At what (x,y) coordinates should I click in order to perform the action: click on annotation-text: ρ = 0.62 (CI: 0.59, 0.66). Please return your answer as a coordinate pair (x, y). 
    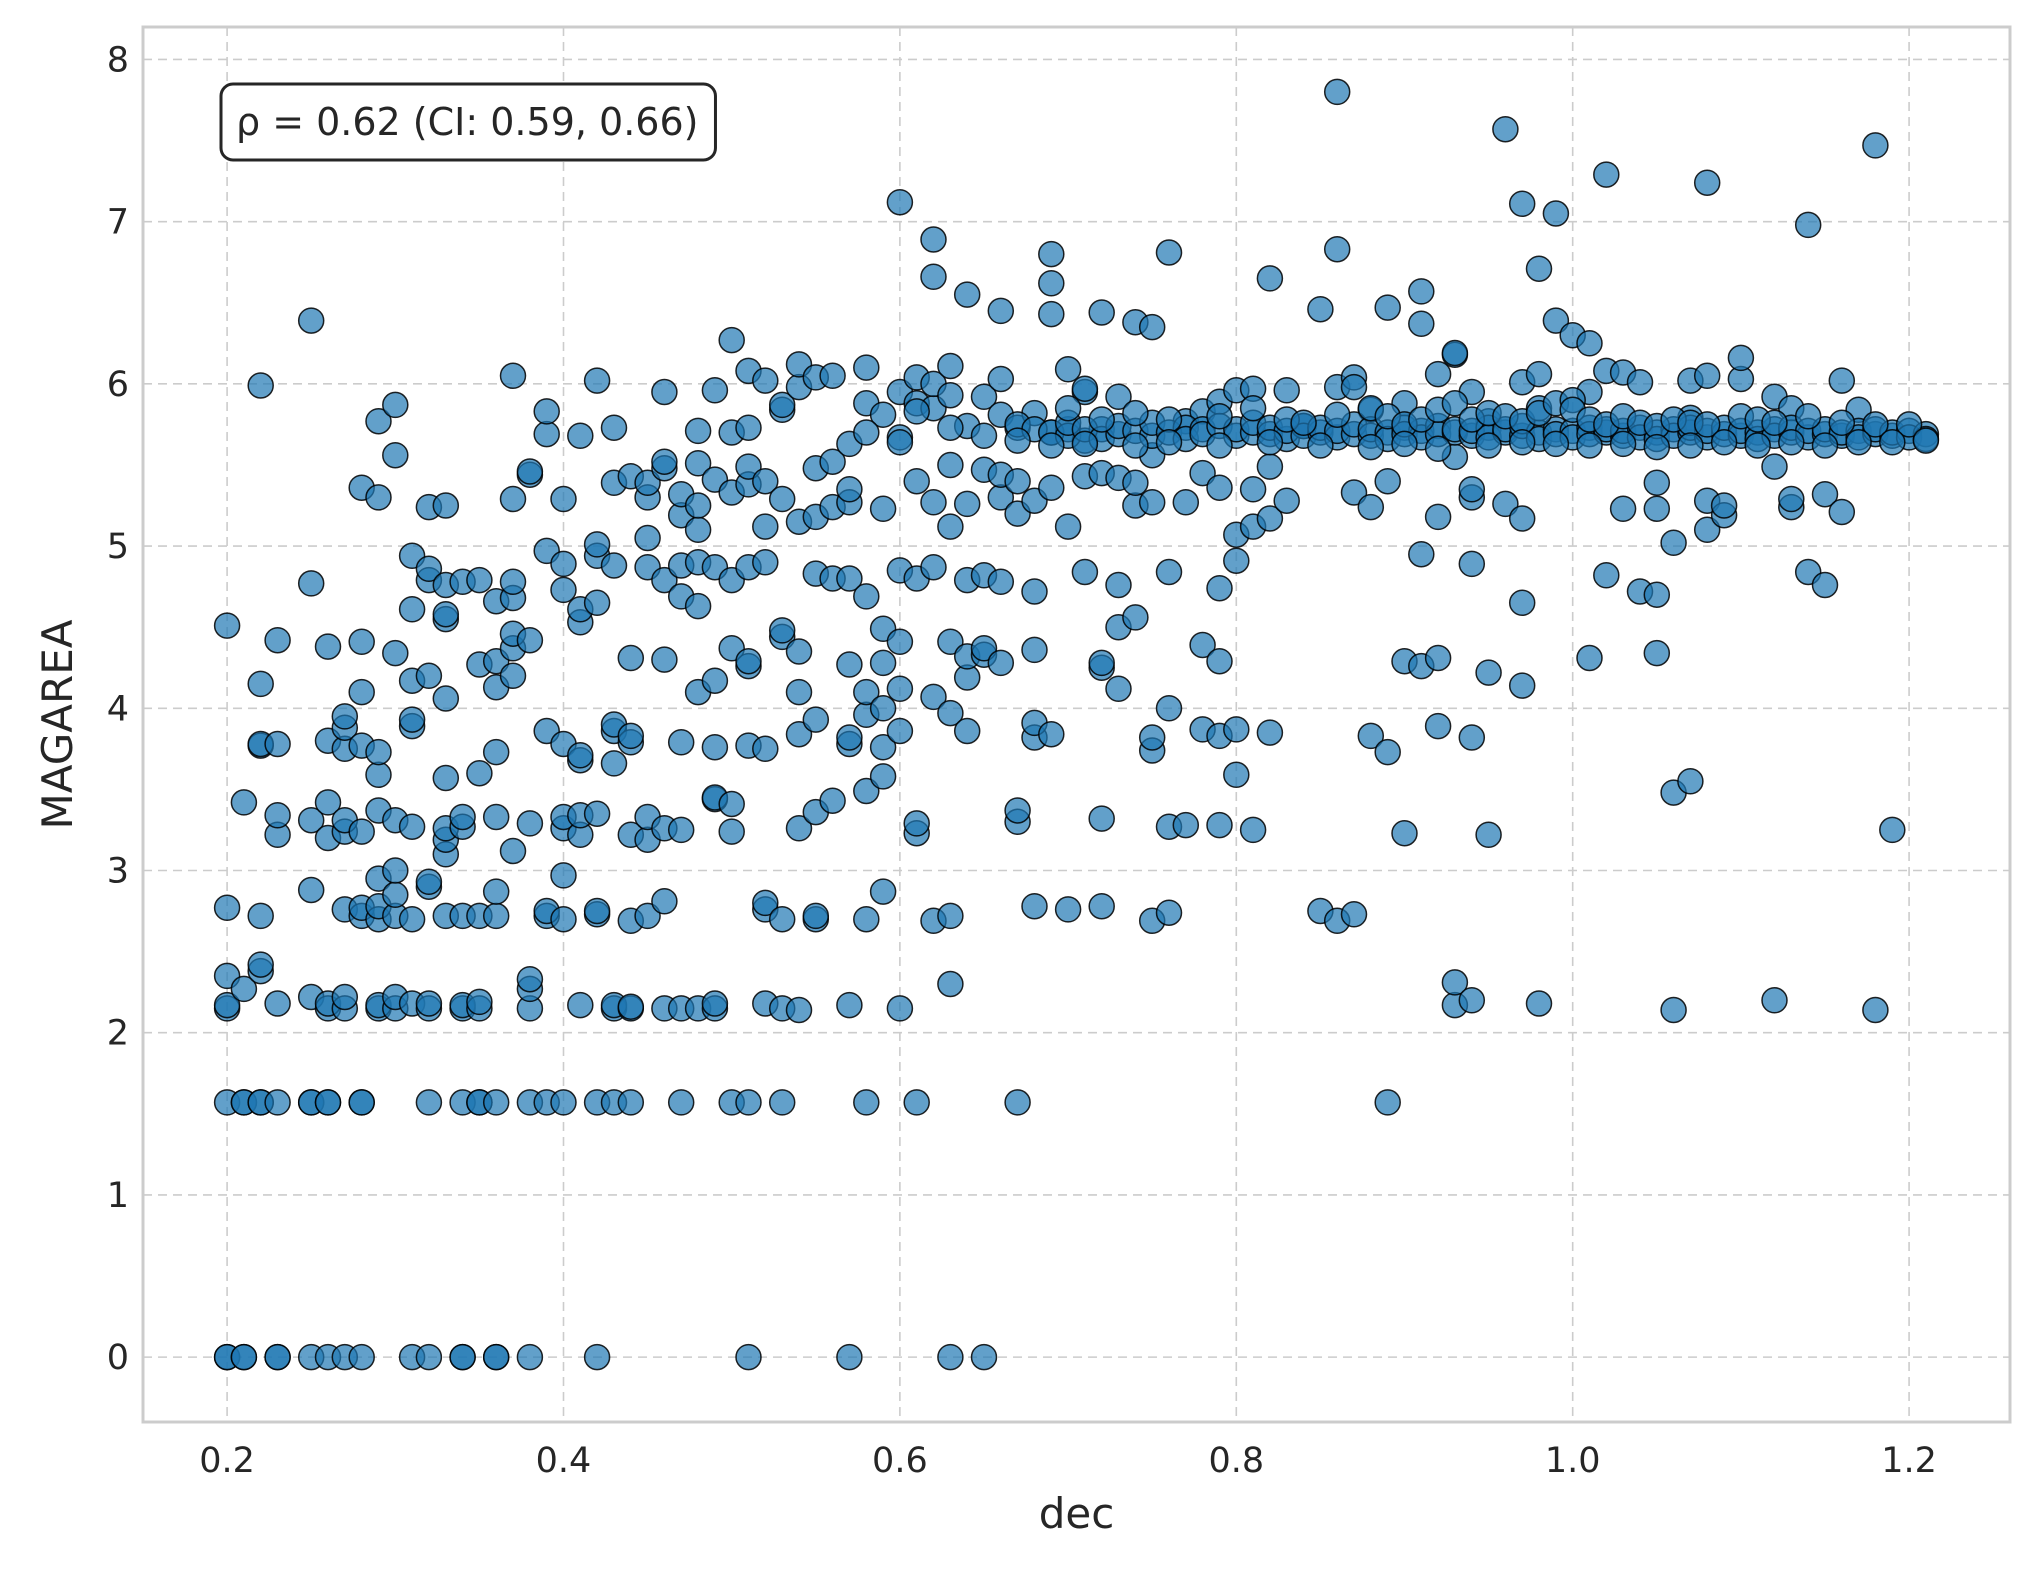
    Looking at the image, I should click on (467, 122).